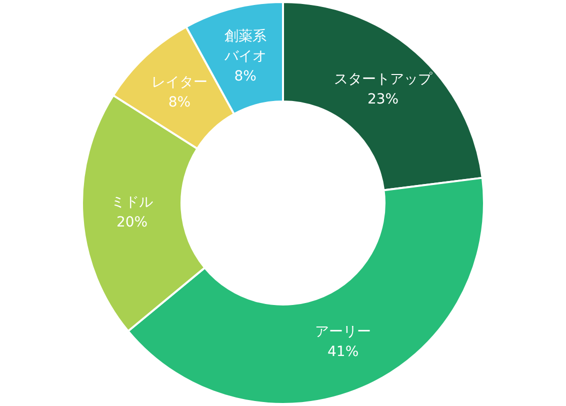 This screenshot has width=566, height=406. Describe the element at coordinates (383, 100) in the screenshot. I see `data-label: 23%` at that location.